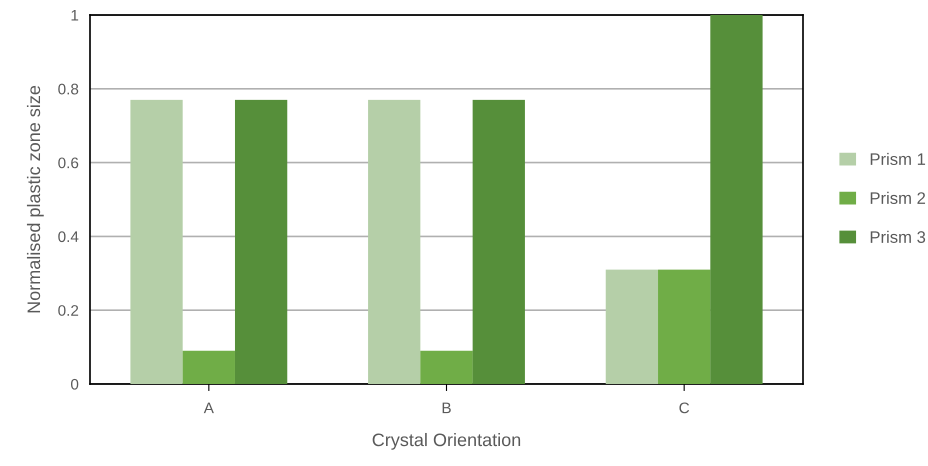  What do you see at coordinates (898, 198) in the screenshot?
I see `legend-label: Prism 2` at bounding box center [898, 198].